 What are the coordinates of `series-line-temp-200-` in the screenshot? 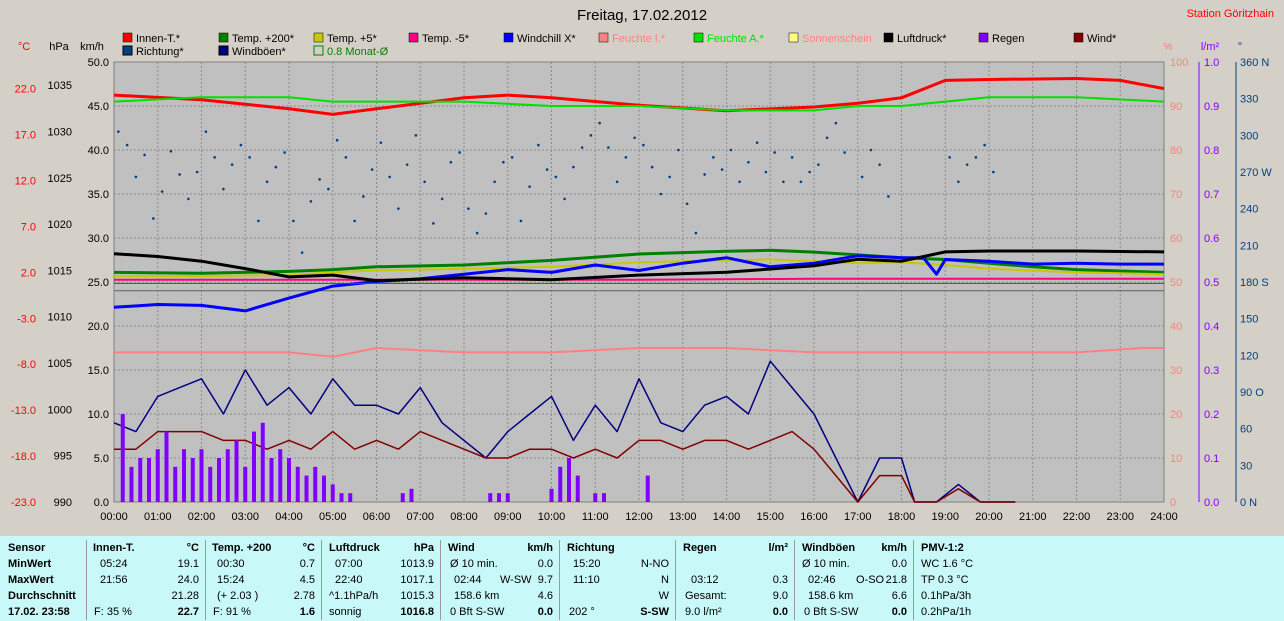 It's located at (639, 261).